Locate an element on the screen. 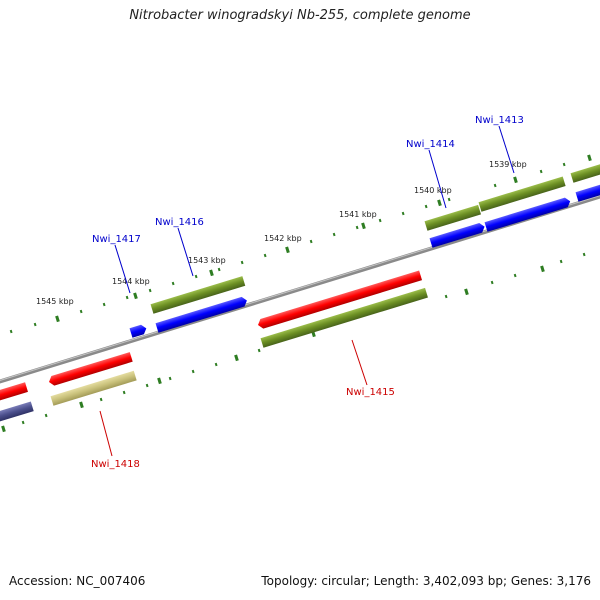 The height and width of the screenshot is (600, 600). gene-label-nwi-1417: Nwi_1417 is located at coordinates (116, 239).